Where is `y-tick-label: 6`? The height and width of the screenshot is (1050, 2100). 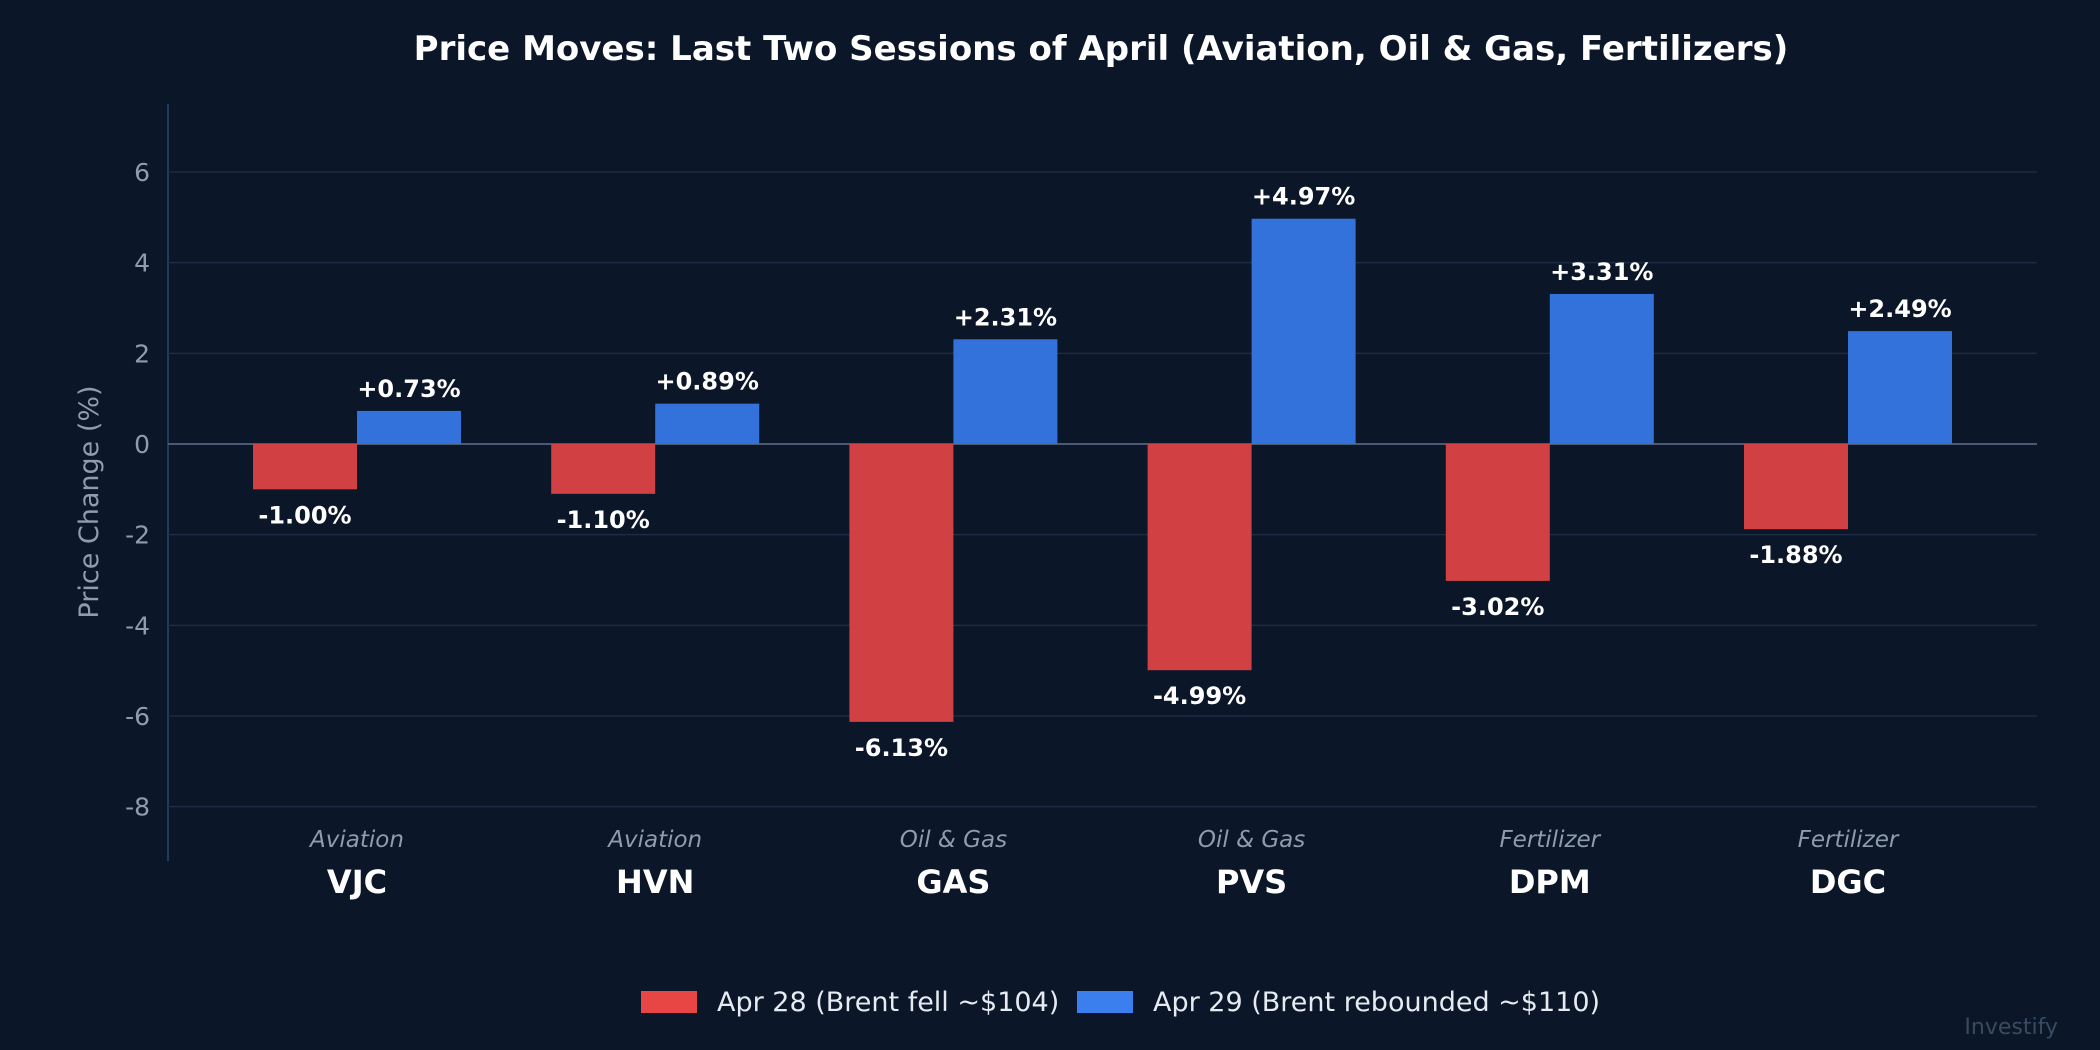
y-tick-label: 6 is located at coordinates (142, 172).